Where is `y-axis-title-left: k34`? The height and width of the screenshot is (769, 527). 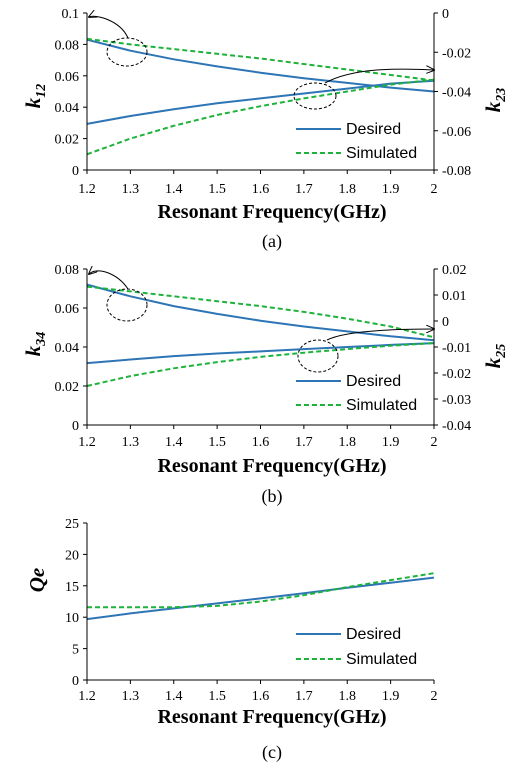
y-axis-title-left: k34 is located at coordinates (35, 344).